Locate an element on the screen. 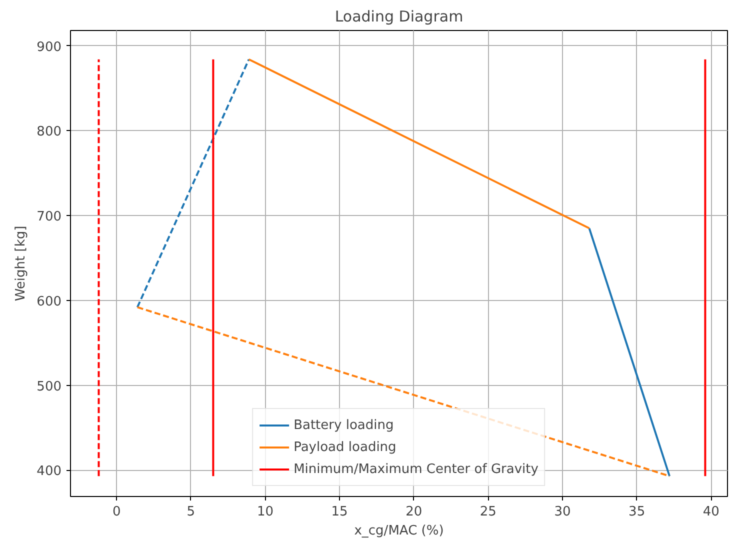 The height and width of the screenshot is (546, 731). legend-label: Minimum/Maximum Center of Gravity is located at coordinates (416, 469).